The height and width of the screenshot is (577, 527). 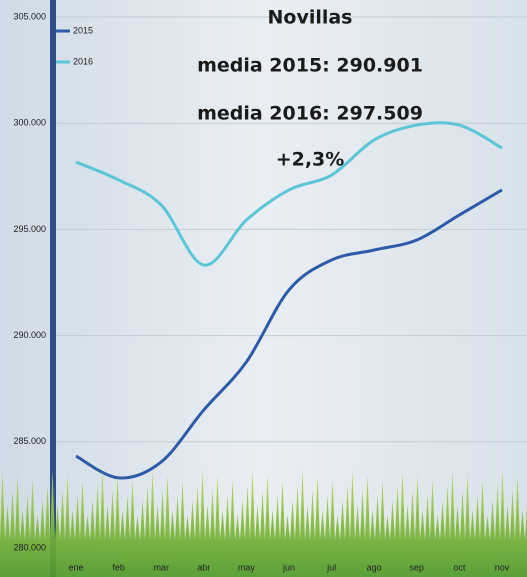 I want to click on chart-title: Novillas, so click(x=309, y=18).